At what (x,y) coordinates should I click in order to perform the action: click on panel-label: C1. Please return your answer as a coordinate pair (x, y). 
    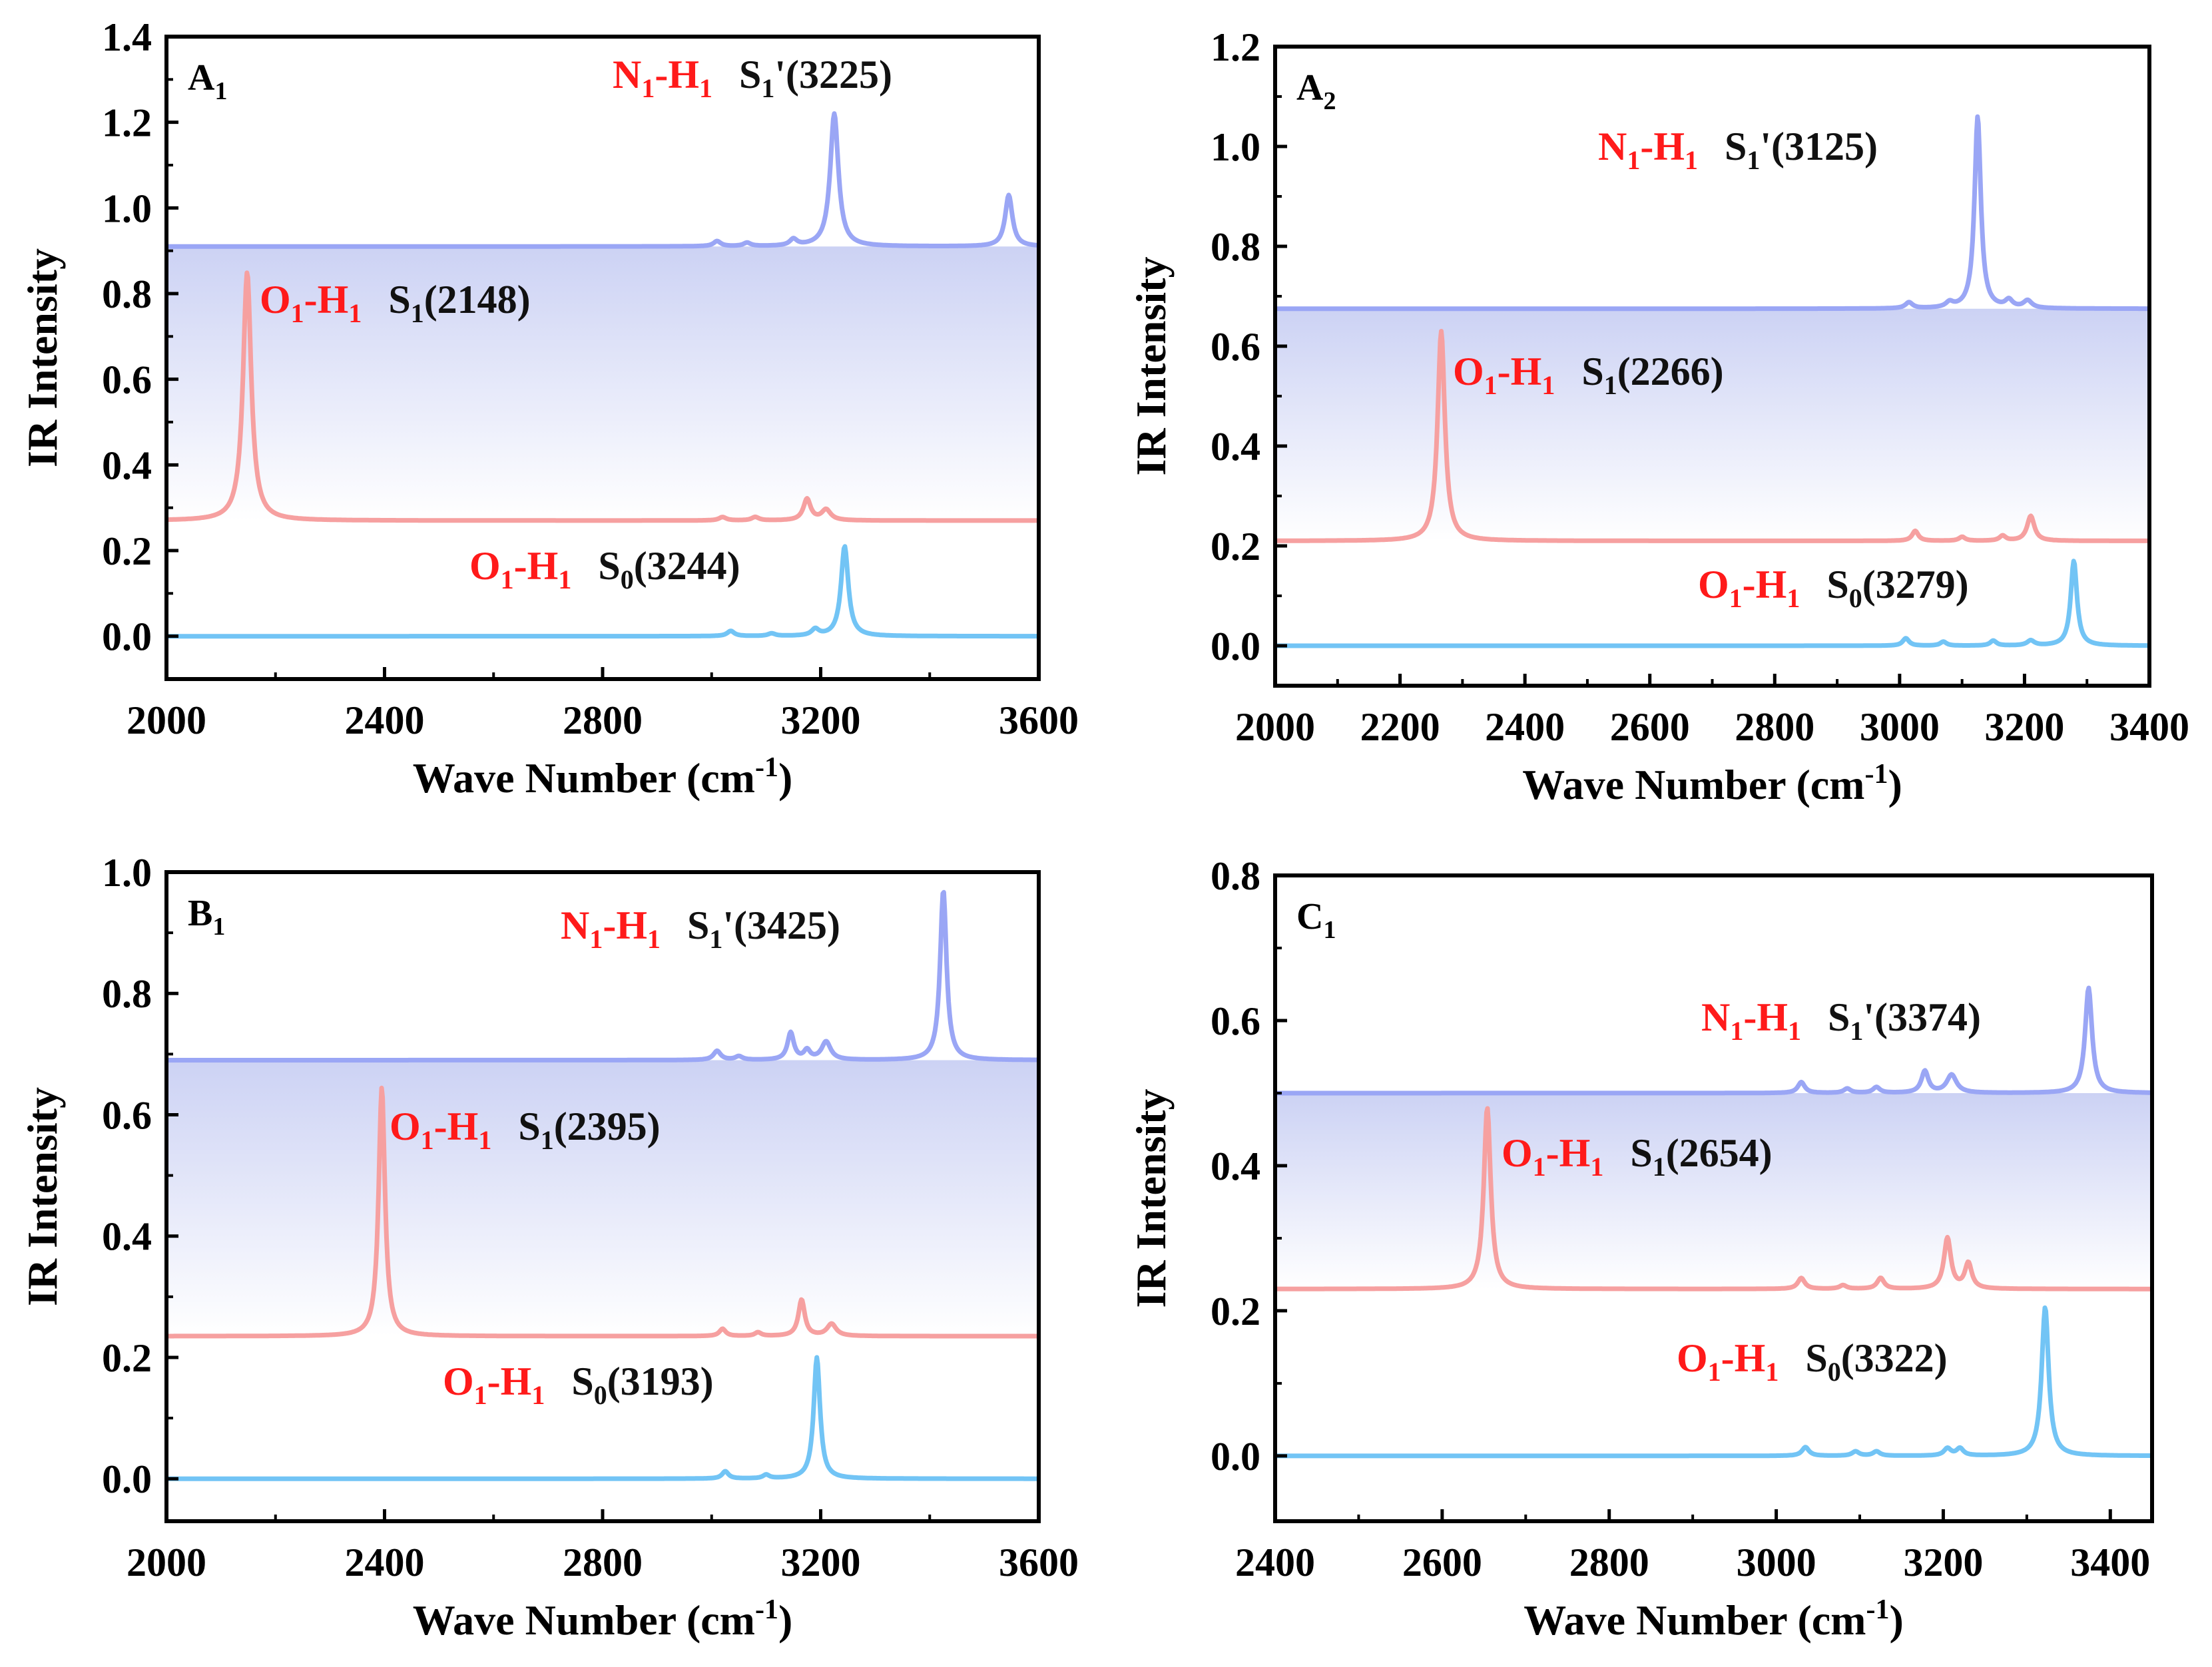
    Looking at the image, I should click on (1316, 920).